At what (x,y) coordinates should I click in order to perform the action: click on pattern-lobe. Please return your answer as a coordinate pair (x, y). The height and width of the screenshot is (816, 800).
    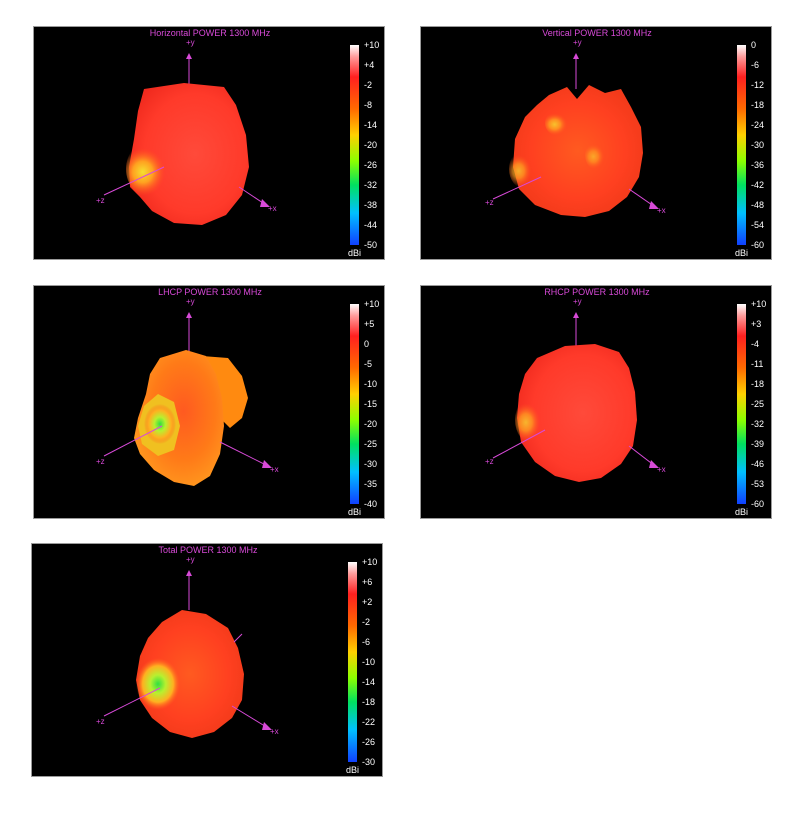
    Looking at the image, I should click on (578, 151).